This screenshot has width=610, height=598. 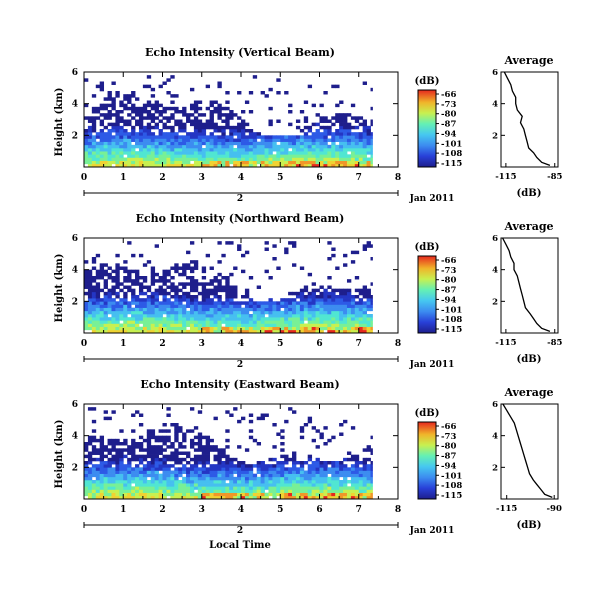 What do you see at coordinates (448, 134) in the screenshot?
I see `colorbar-tick-label: -94` at bounding box center [448, 134].